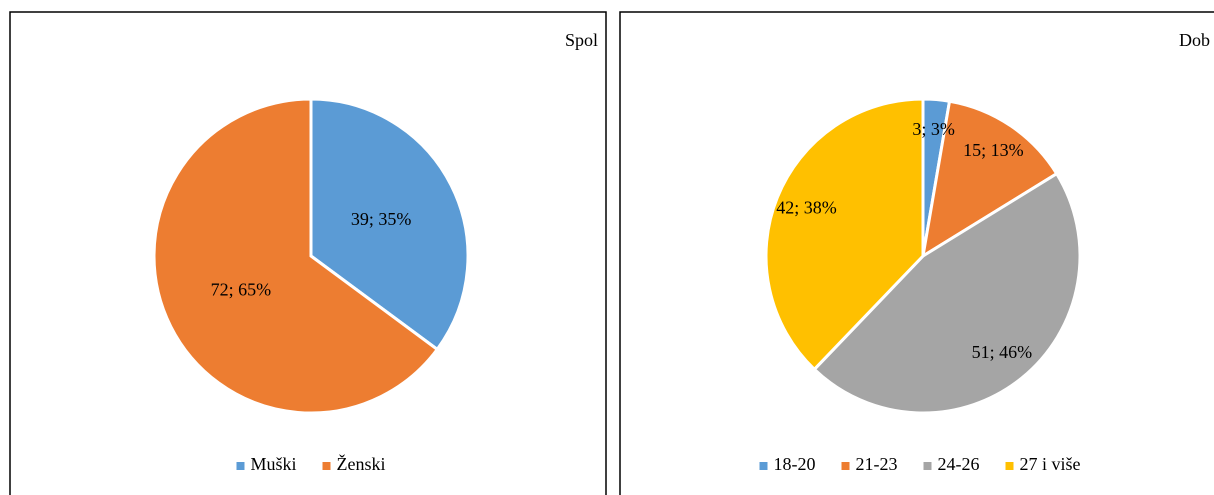 The image size is (1214, 495). I want to click on data-label: 39; 35%, so click(381, 219).